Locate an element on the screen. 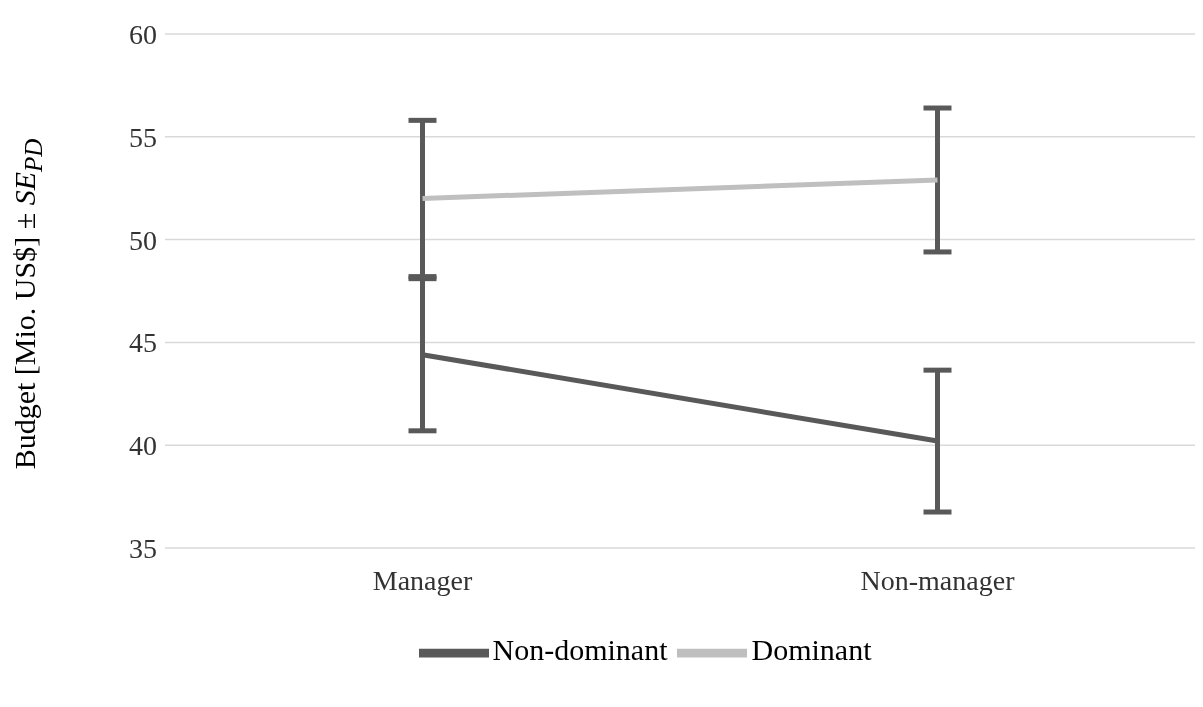 The width and height of the screenshot is (1203, 707). y-tick-label: 45 is located at coordinates (143, 343).